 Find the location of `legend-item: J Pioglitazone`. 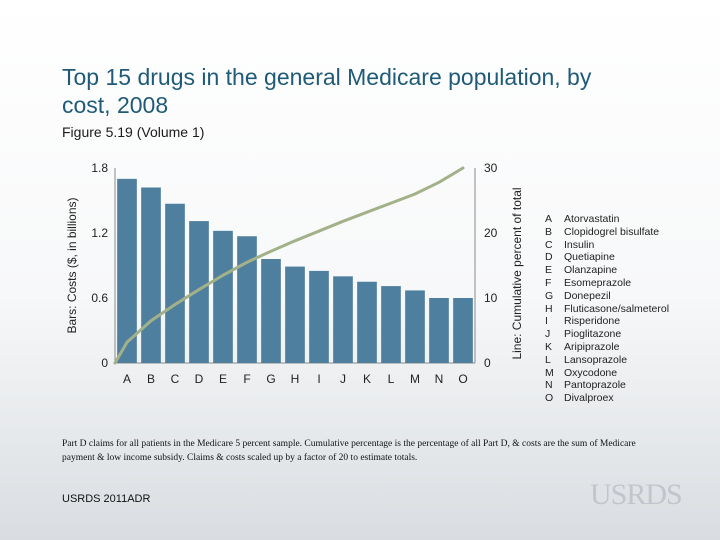

legend-item: J Pioglitazone is located at coordinates (607, 334).